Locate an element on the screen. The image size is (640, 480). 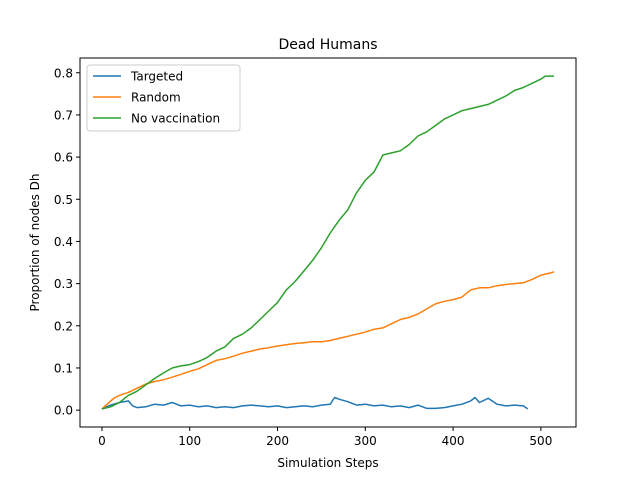
y-tick-label: 0.7 is located at coordinates (63, 115).